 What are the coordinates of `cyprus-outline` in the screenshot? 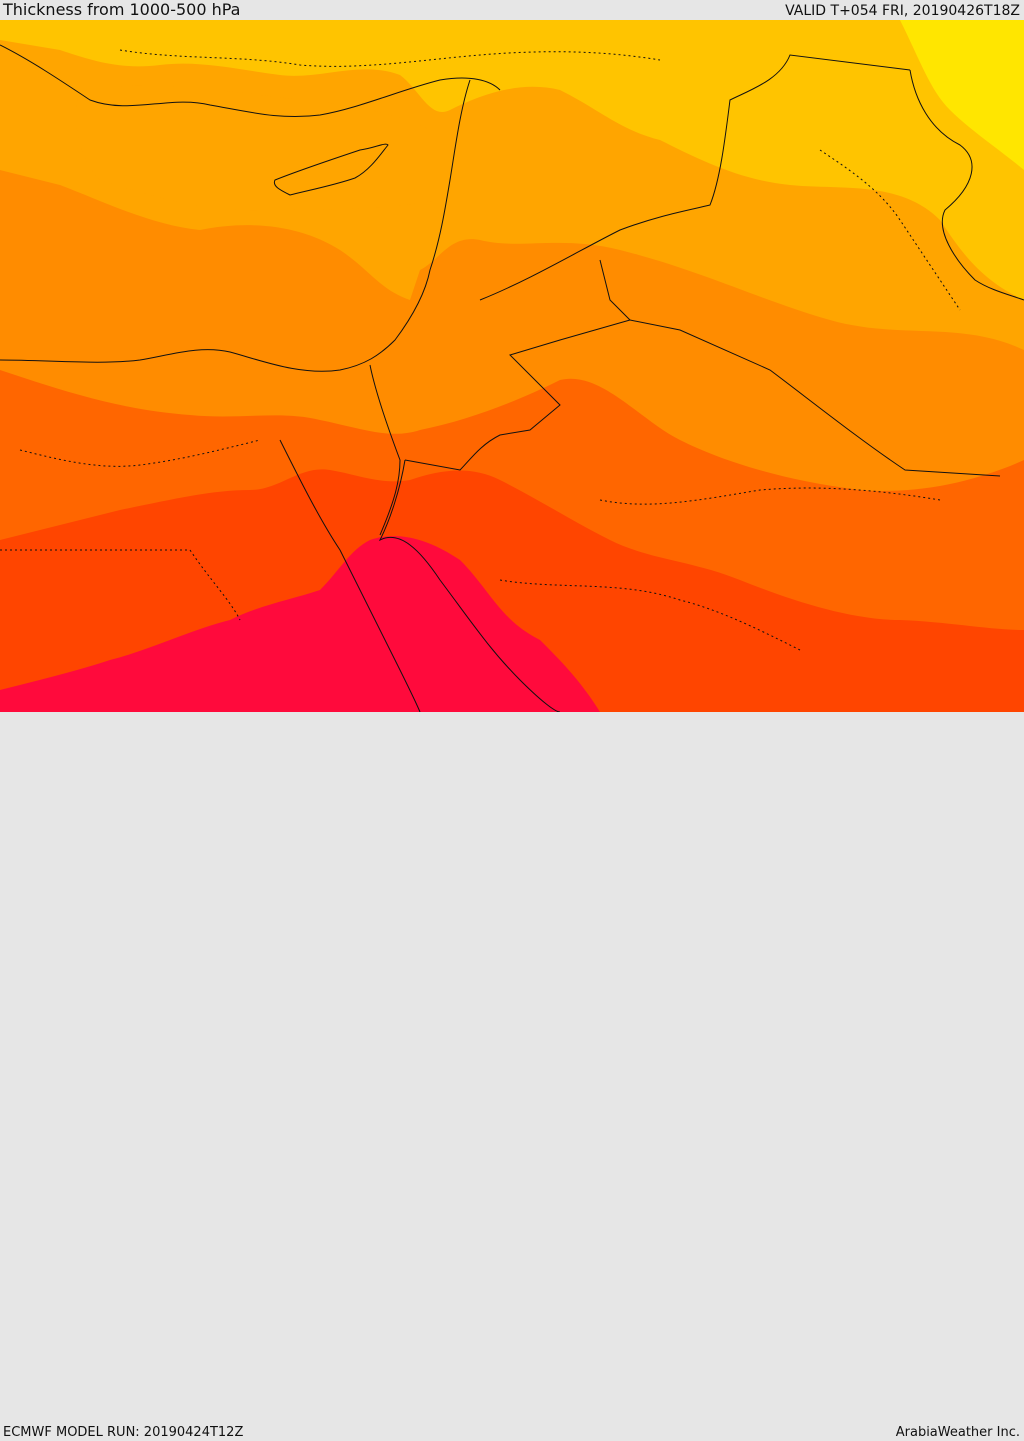 It's located at (331, 169).